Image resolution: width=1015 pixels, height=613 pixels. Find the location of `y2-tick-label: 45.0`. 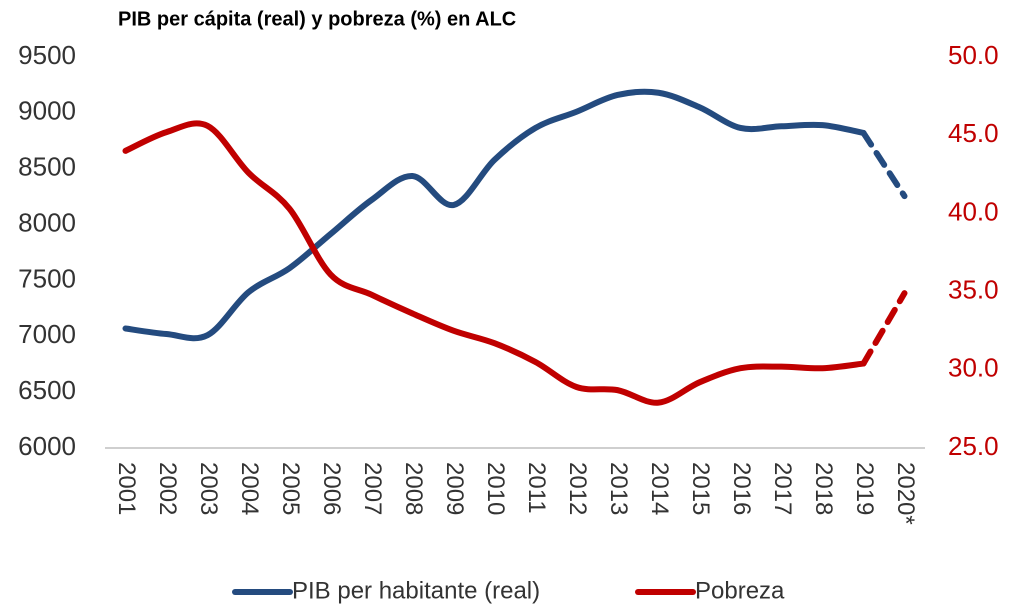

y2-tick-label: 45.0 is located at coordinates (973, 133).